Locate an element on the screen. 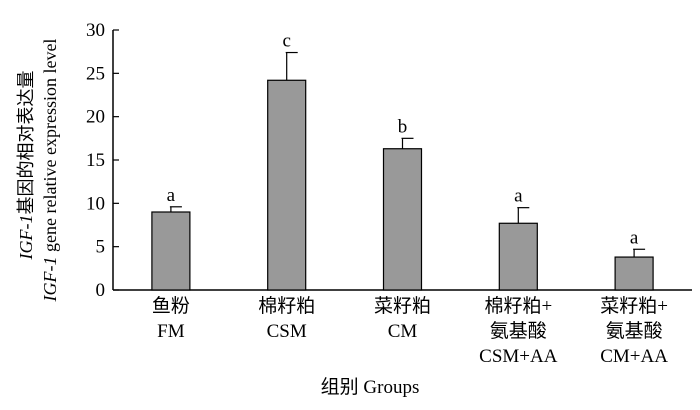  x-axis-title: 组别 Groups is located at coordinates (370, 387).